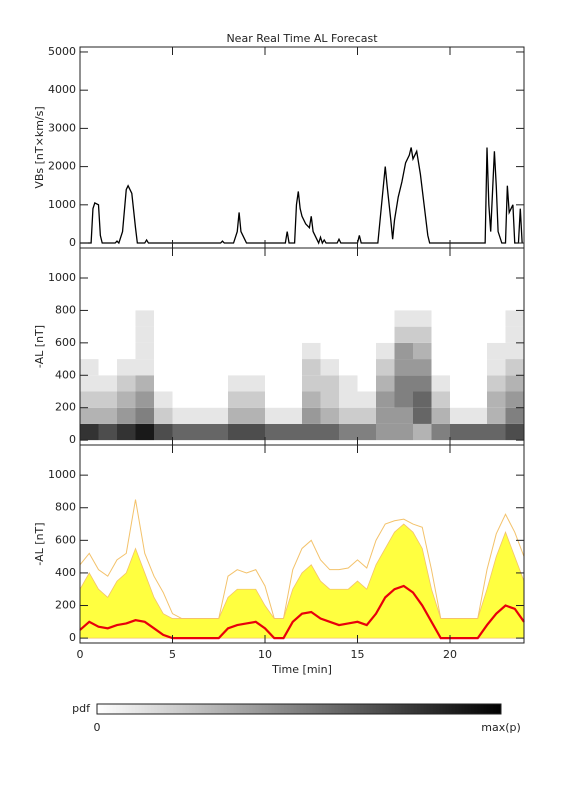 Image resolution: width=576 pixels, height=792 pixels. Describe the element at coordinates (39, 147) in the screenshot. I see `y-axis-label: VBs [nT×km/s]` at that location.